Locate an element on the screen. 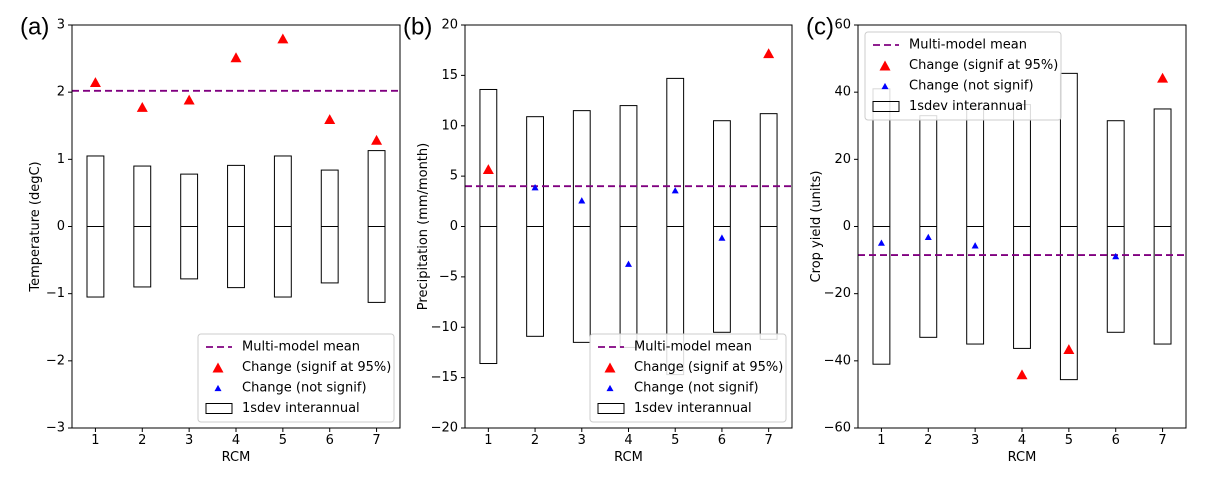 The height and width of the screenshot is (477, 1207). y-tick-label: 10 is located at coordinates (449, 125).